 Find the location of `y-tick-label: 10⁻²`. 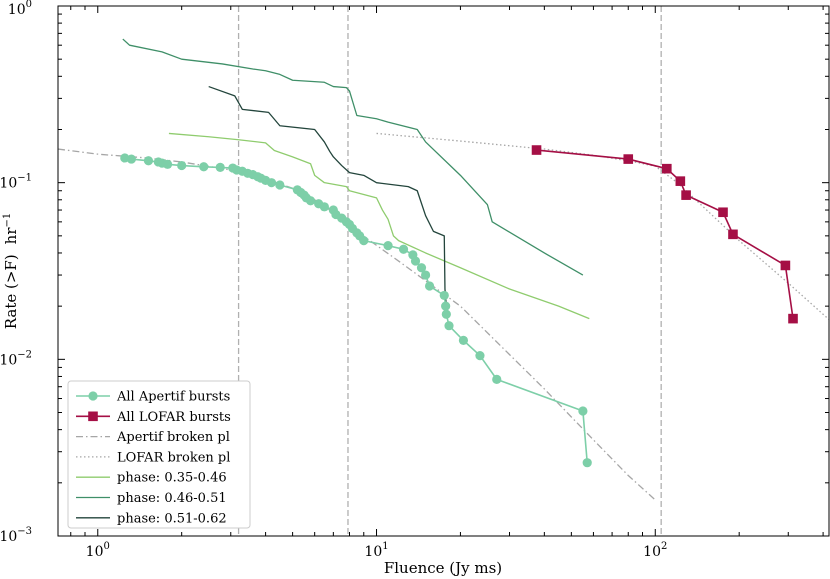

y-tick-label: 10⁻² is located at coordinates (16, 358).